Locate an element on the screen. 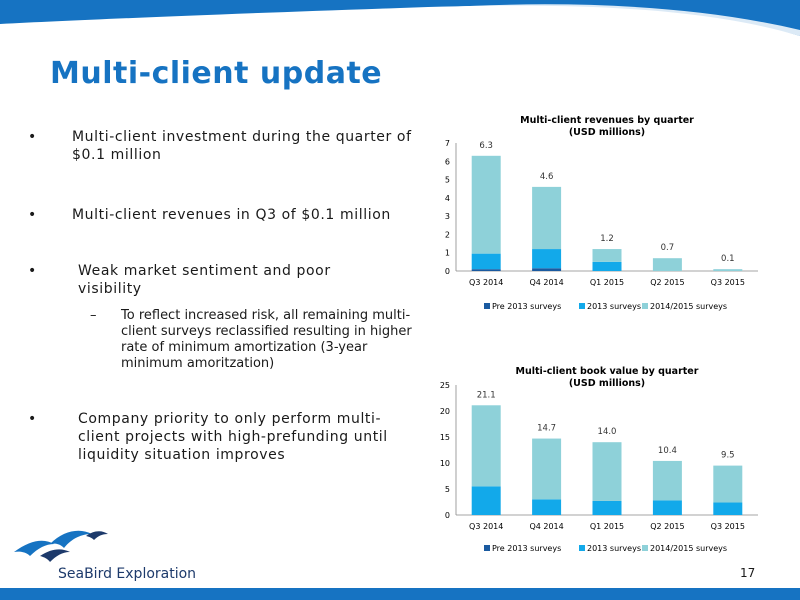  header-band is located at coordinates (400, 18).